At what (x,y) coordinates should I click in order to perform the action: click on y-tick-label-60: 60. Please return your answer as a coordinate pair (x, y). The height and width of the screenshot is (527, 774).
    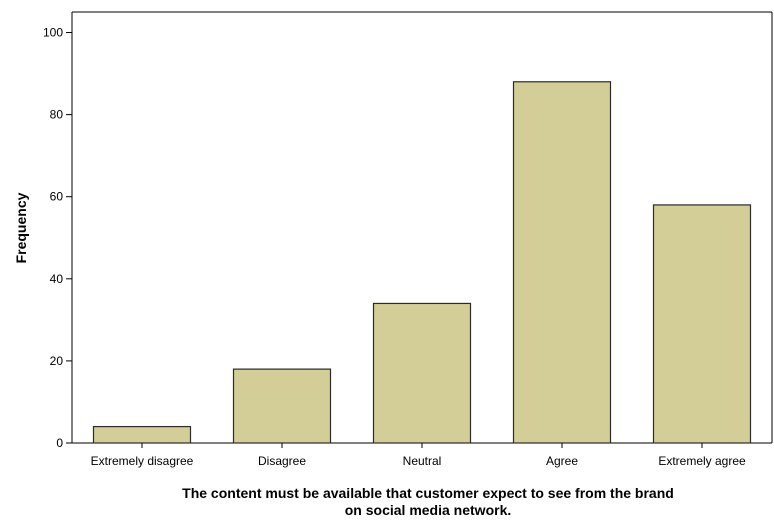
    Looking at the image, I should click on (57, 197).